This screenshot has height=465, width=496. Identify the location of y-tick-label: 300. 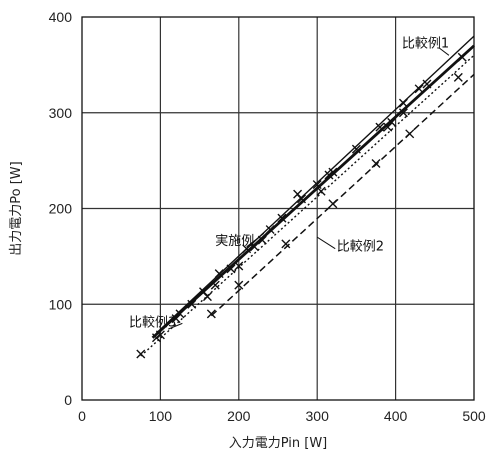
(61, 113).